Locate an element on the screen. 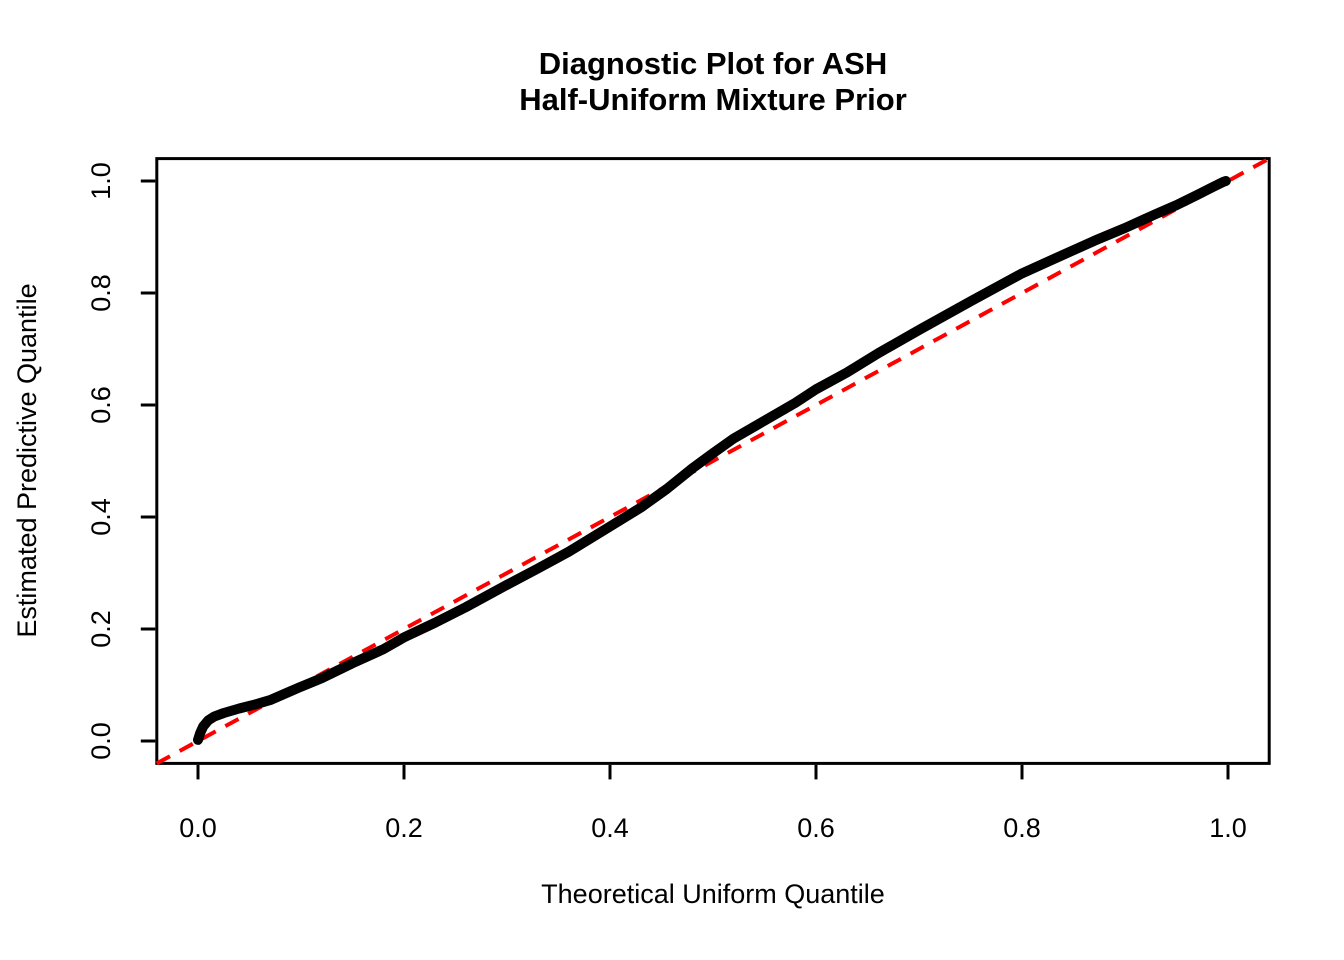 The height and width of the screenshot is (960, 1344). y-tick-label: 0.8 is located at coordinates (101, 293).